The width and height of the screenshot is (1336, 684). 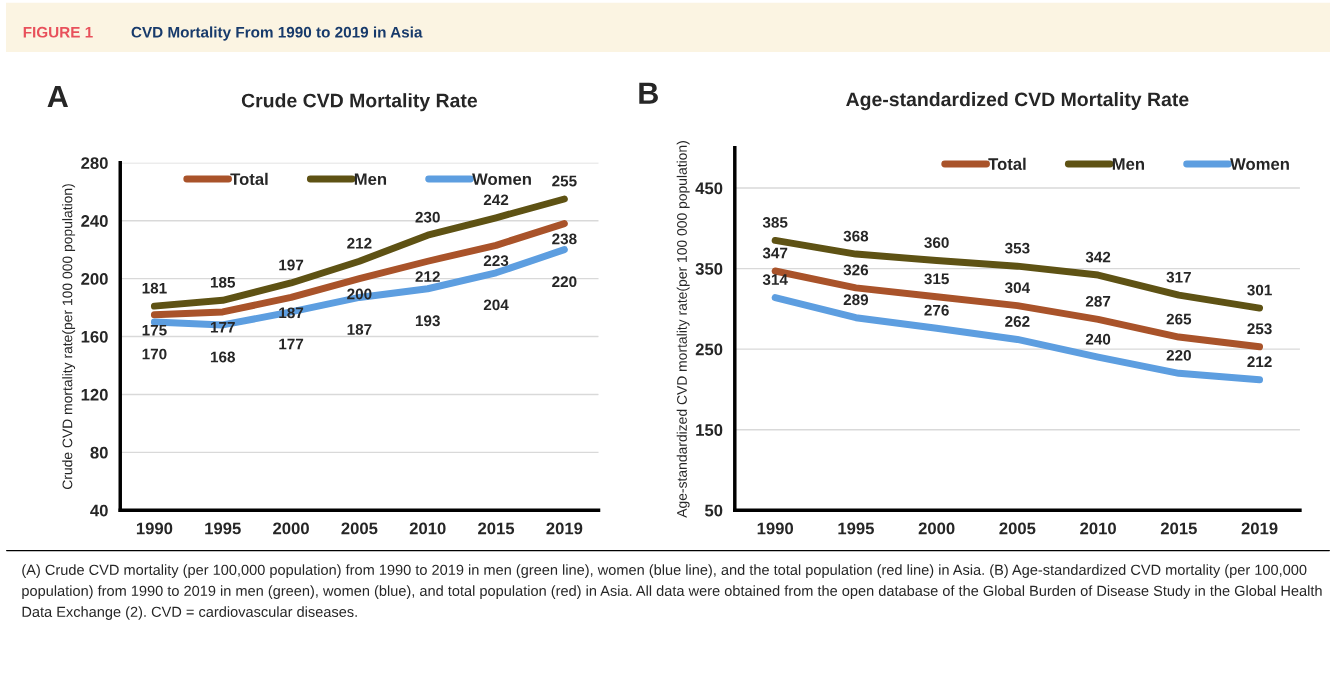 I want to click on chart-title: Crude CVD Mortality Rate, so click(x=359, y=102).